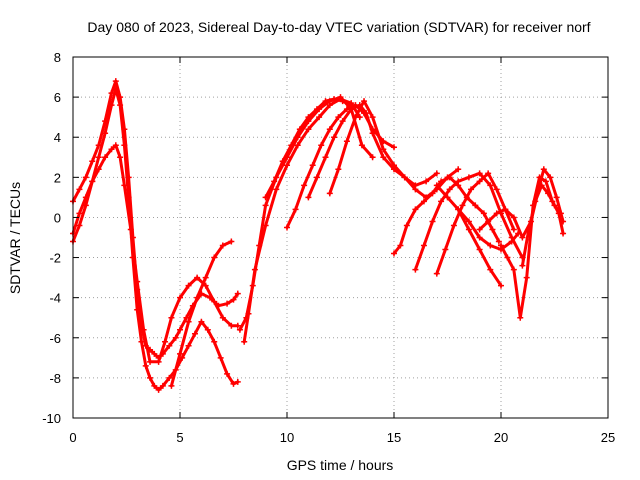  What do you see at coordinates (55, 378) in the screenshot?
I see `y-tick-label: -8` at bounding box center [55, 378].